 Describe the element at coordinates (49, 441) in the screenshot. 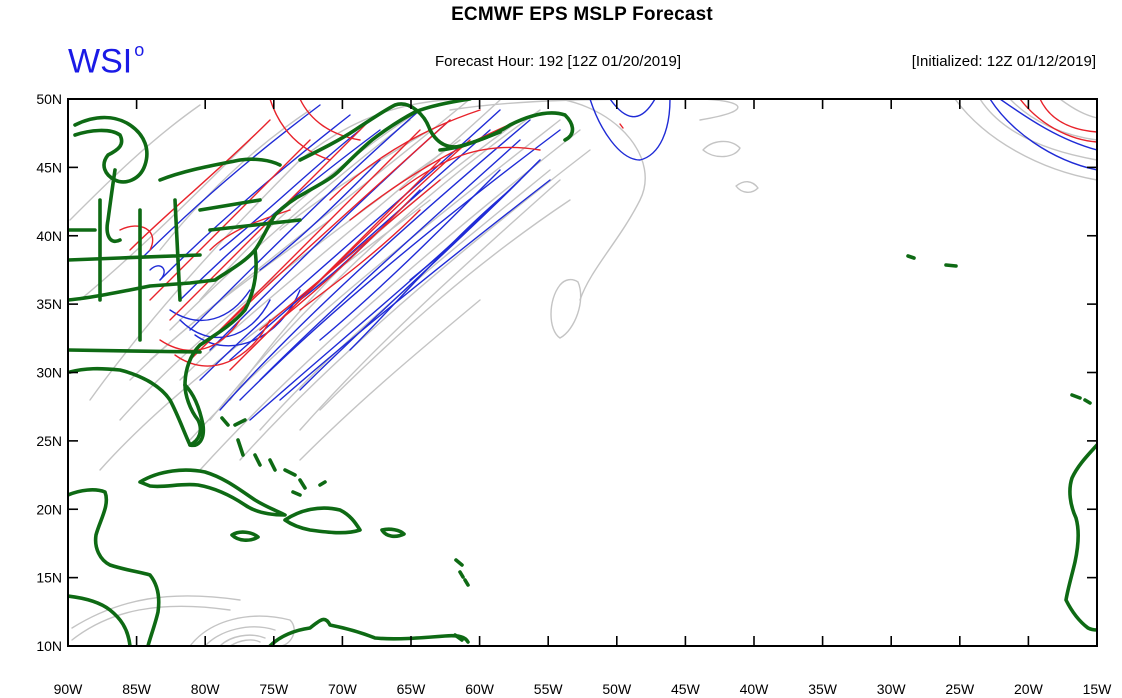

I see `lat-tick-label: 25N` at that location.